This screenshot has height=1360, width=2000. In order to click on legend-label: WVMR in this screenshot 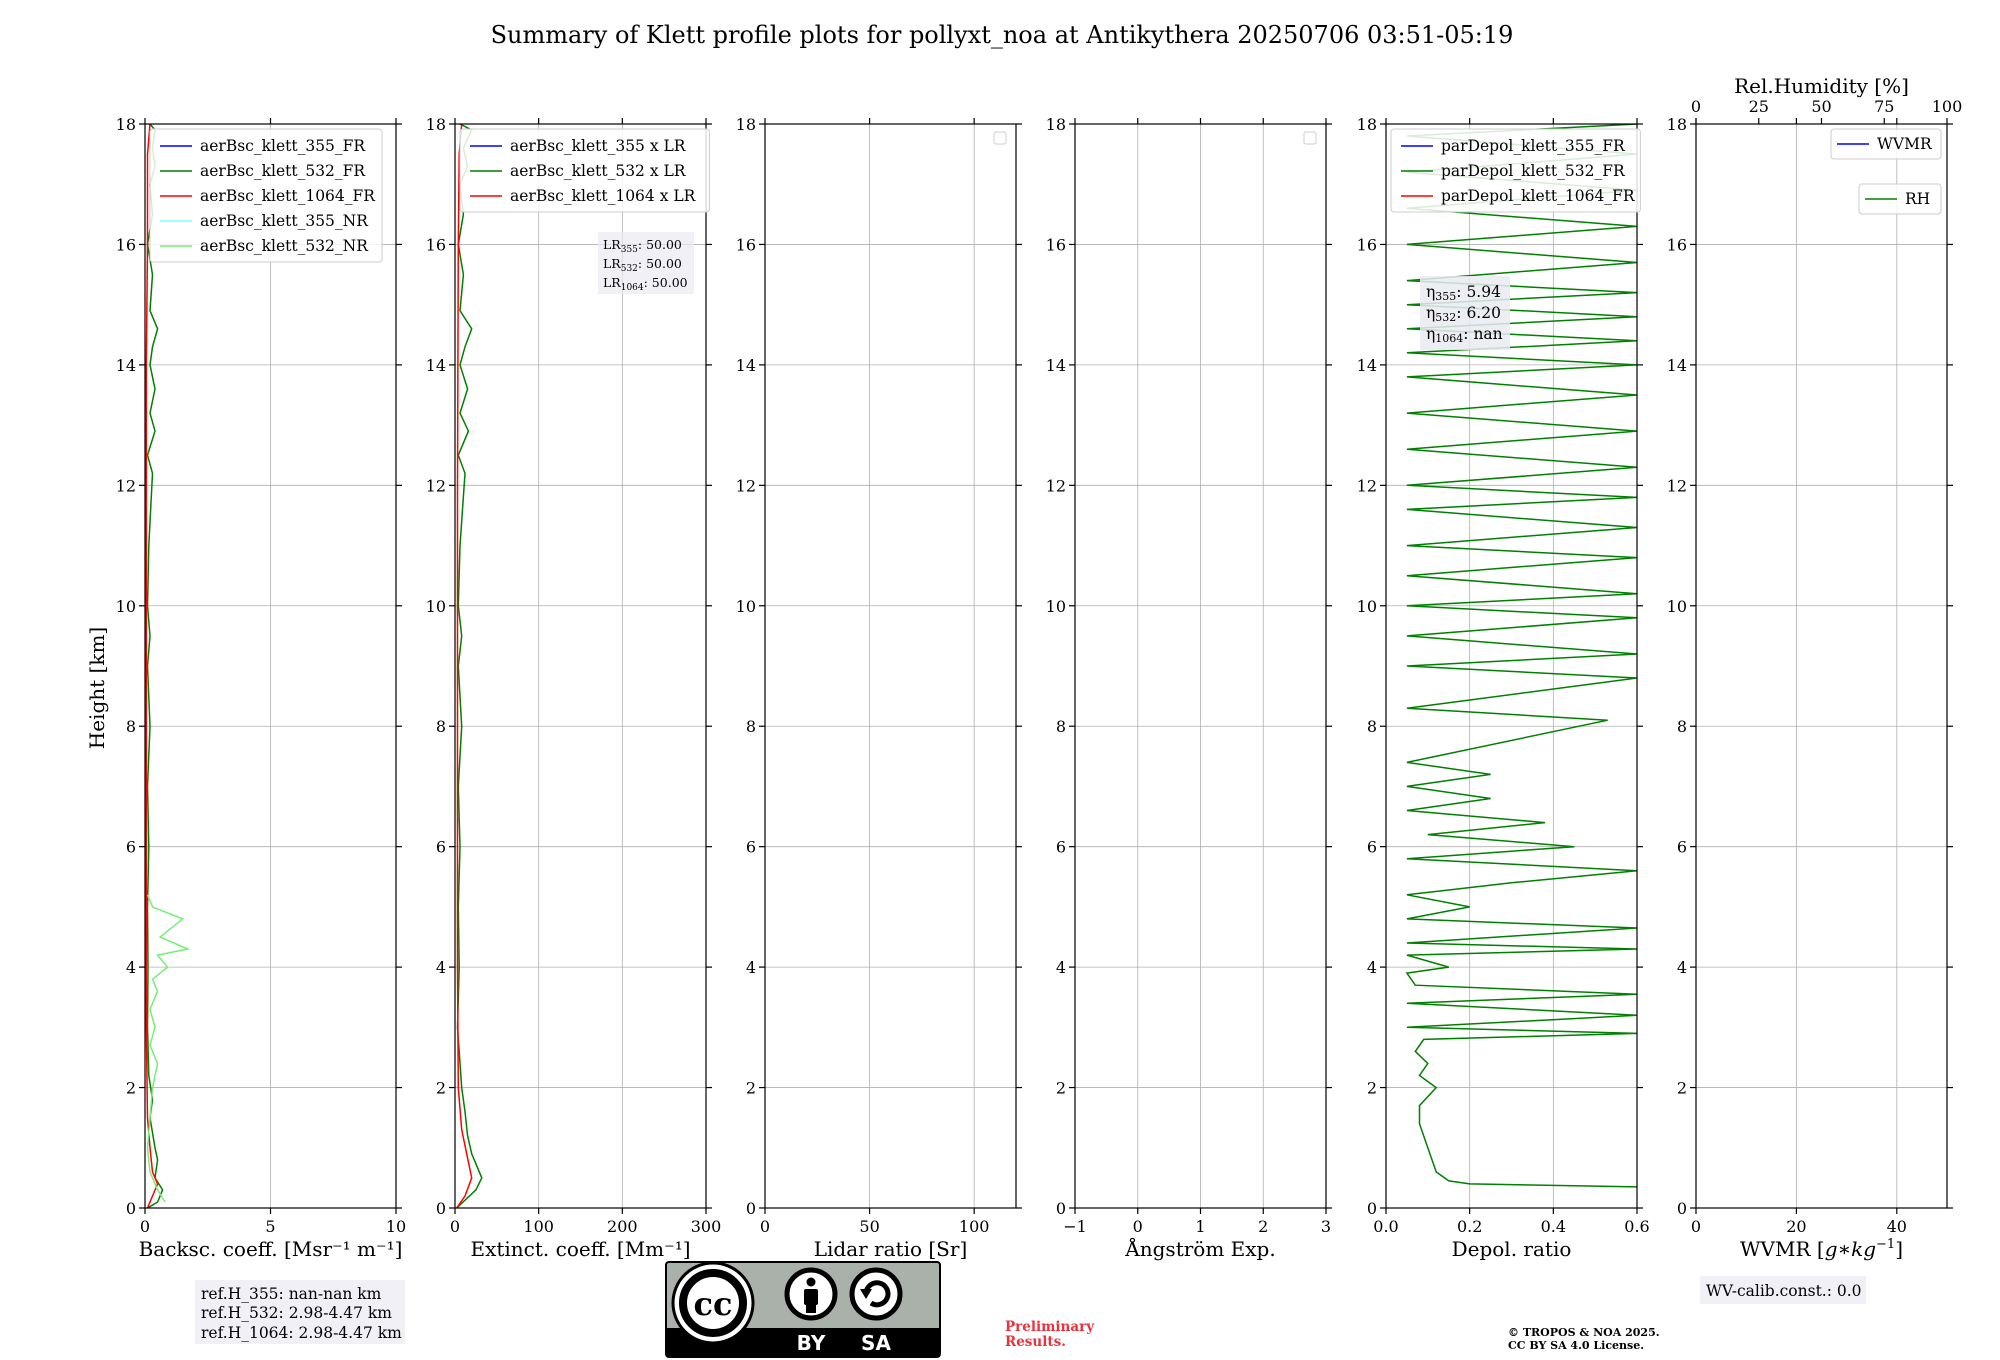, I will do `click(1905, 144)`.